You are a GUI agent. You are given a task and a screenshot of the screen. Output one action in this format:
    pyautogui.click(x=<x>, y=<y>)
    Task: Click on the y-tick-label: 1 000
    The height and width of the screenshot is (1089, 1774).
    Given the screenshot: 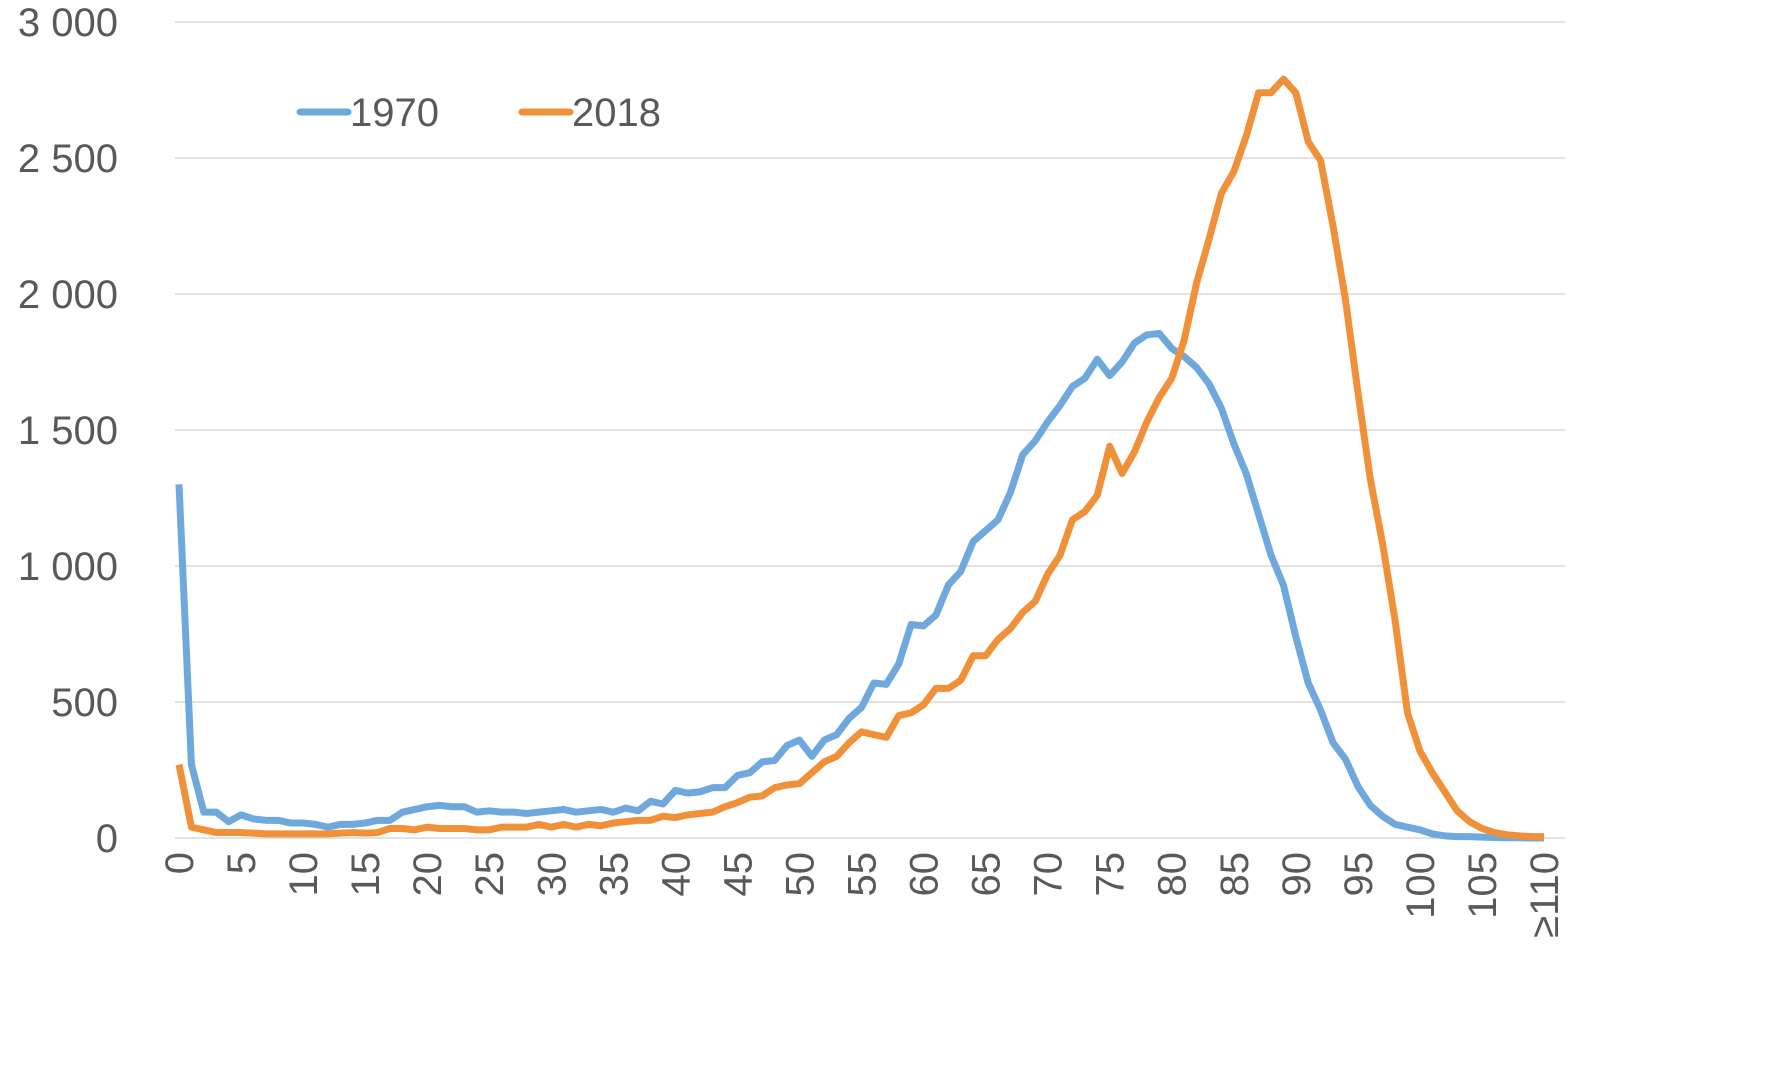 What is the action you would take?
    pyautogui.click(x=68, y=567)
    